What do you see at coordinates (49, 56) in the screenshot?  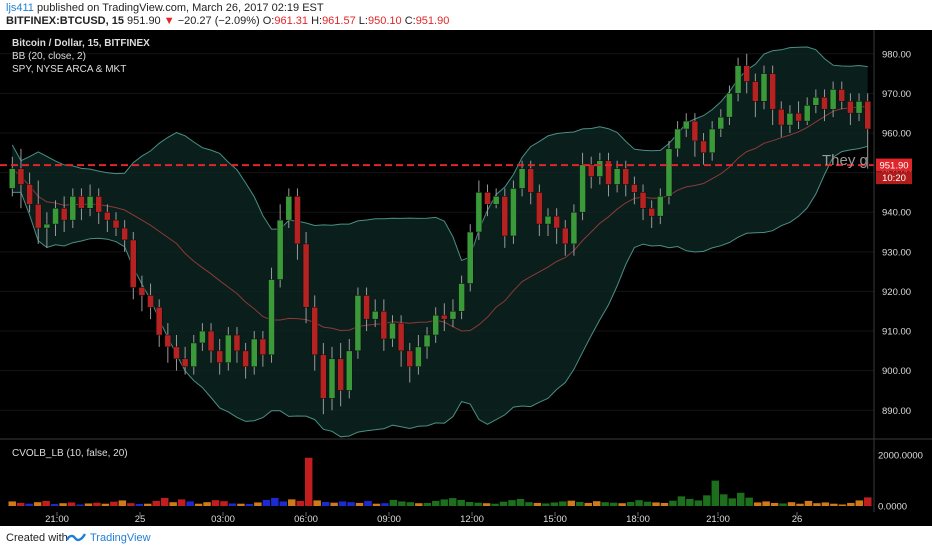 I see `bb-indicator-label: BB (20, close, 2)` at bounding box center [49, 56].